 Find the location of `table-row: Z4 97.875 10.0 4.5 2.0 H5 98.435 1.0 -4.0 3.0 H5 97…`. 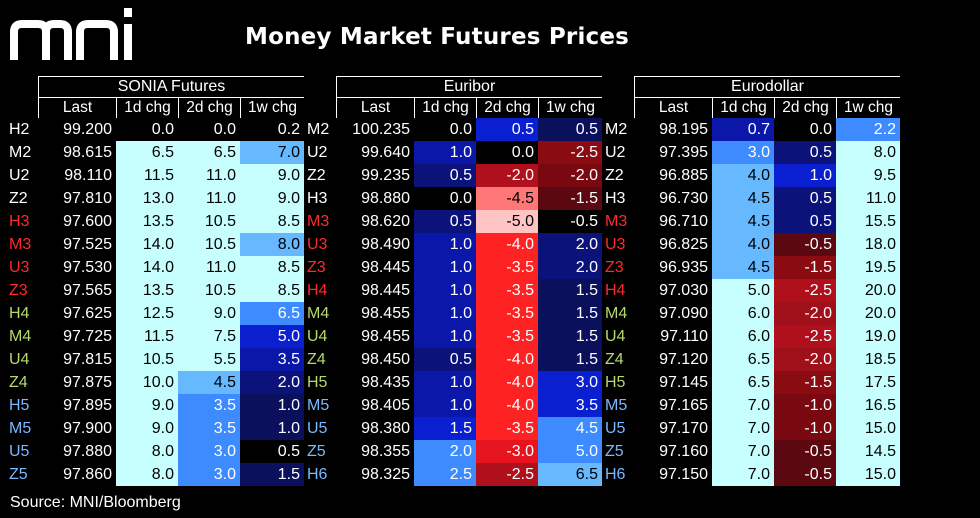

table-row: Z4 97.875 10.0 4.5 2.0 H5 98.435 1.0 -4.0 3.0 H5 97… is located at coordinates (490, 382).